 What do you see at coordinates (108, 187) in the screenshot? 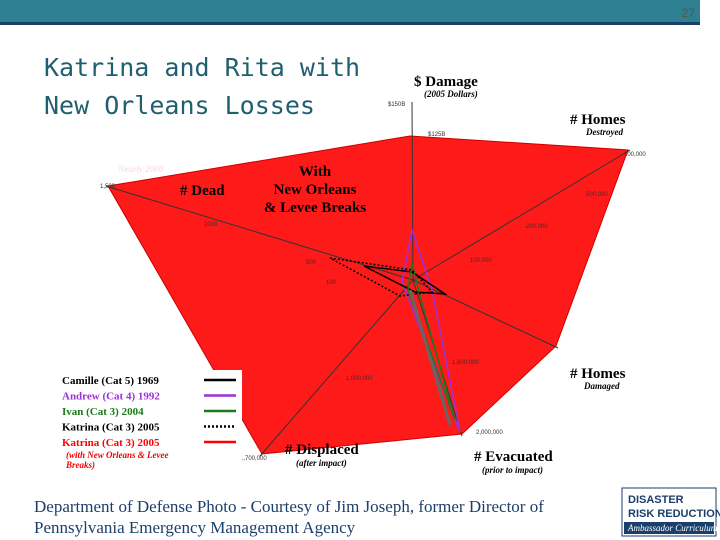
I see `tick-label: 1,500` at bounding box center [108, 187].